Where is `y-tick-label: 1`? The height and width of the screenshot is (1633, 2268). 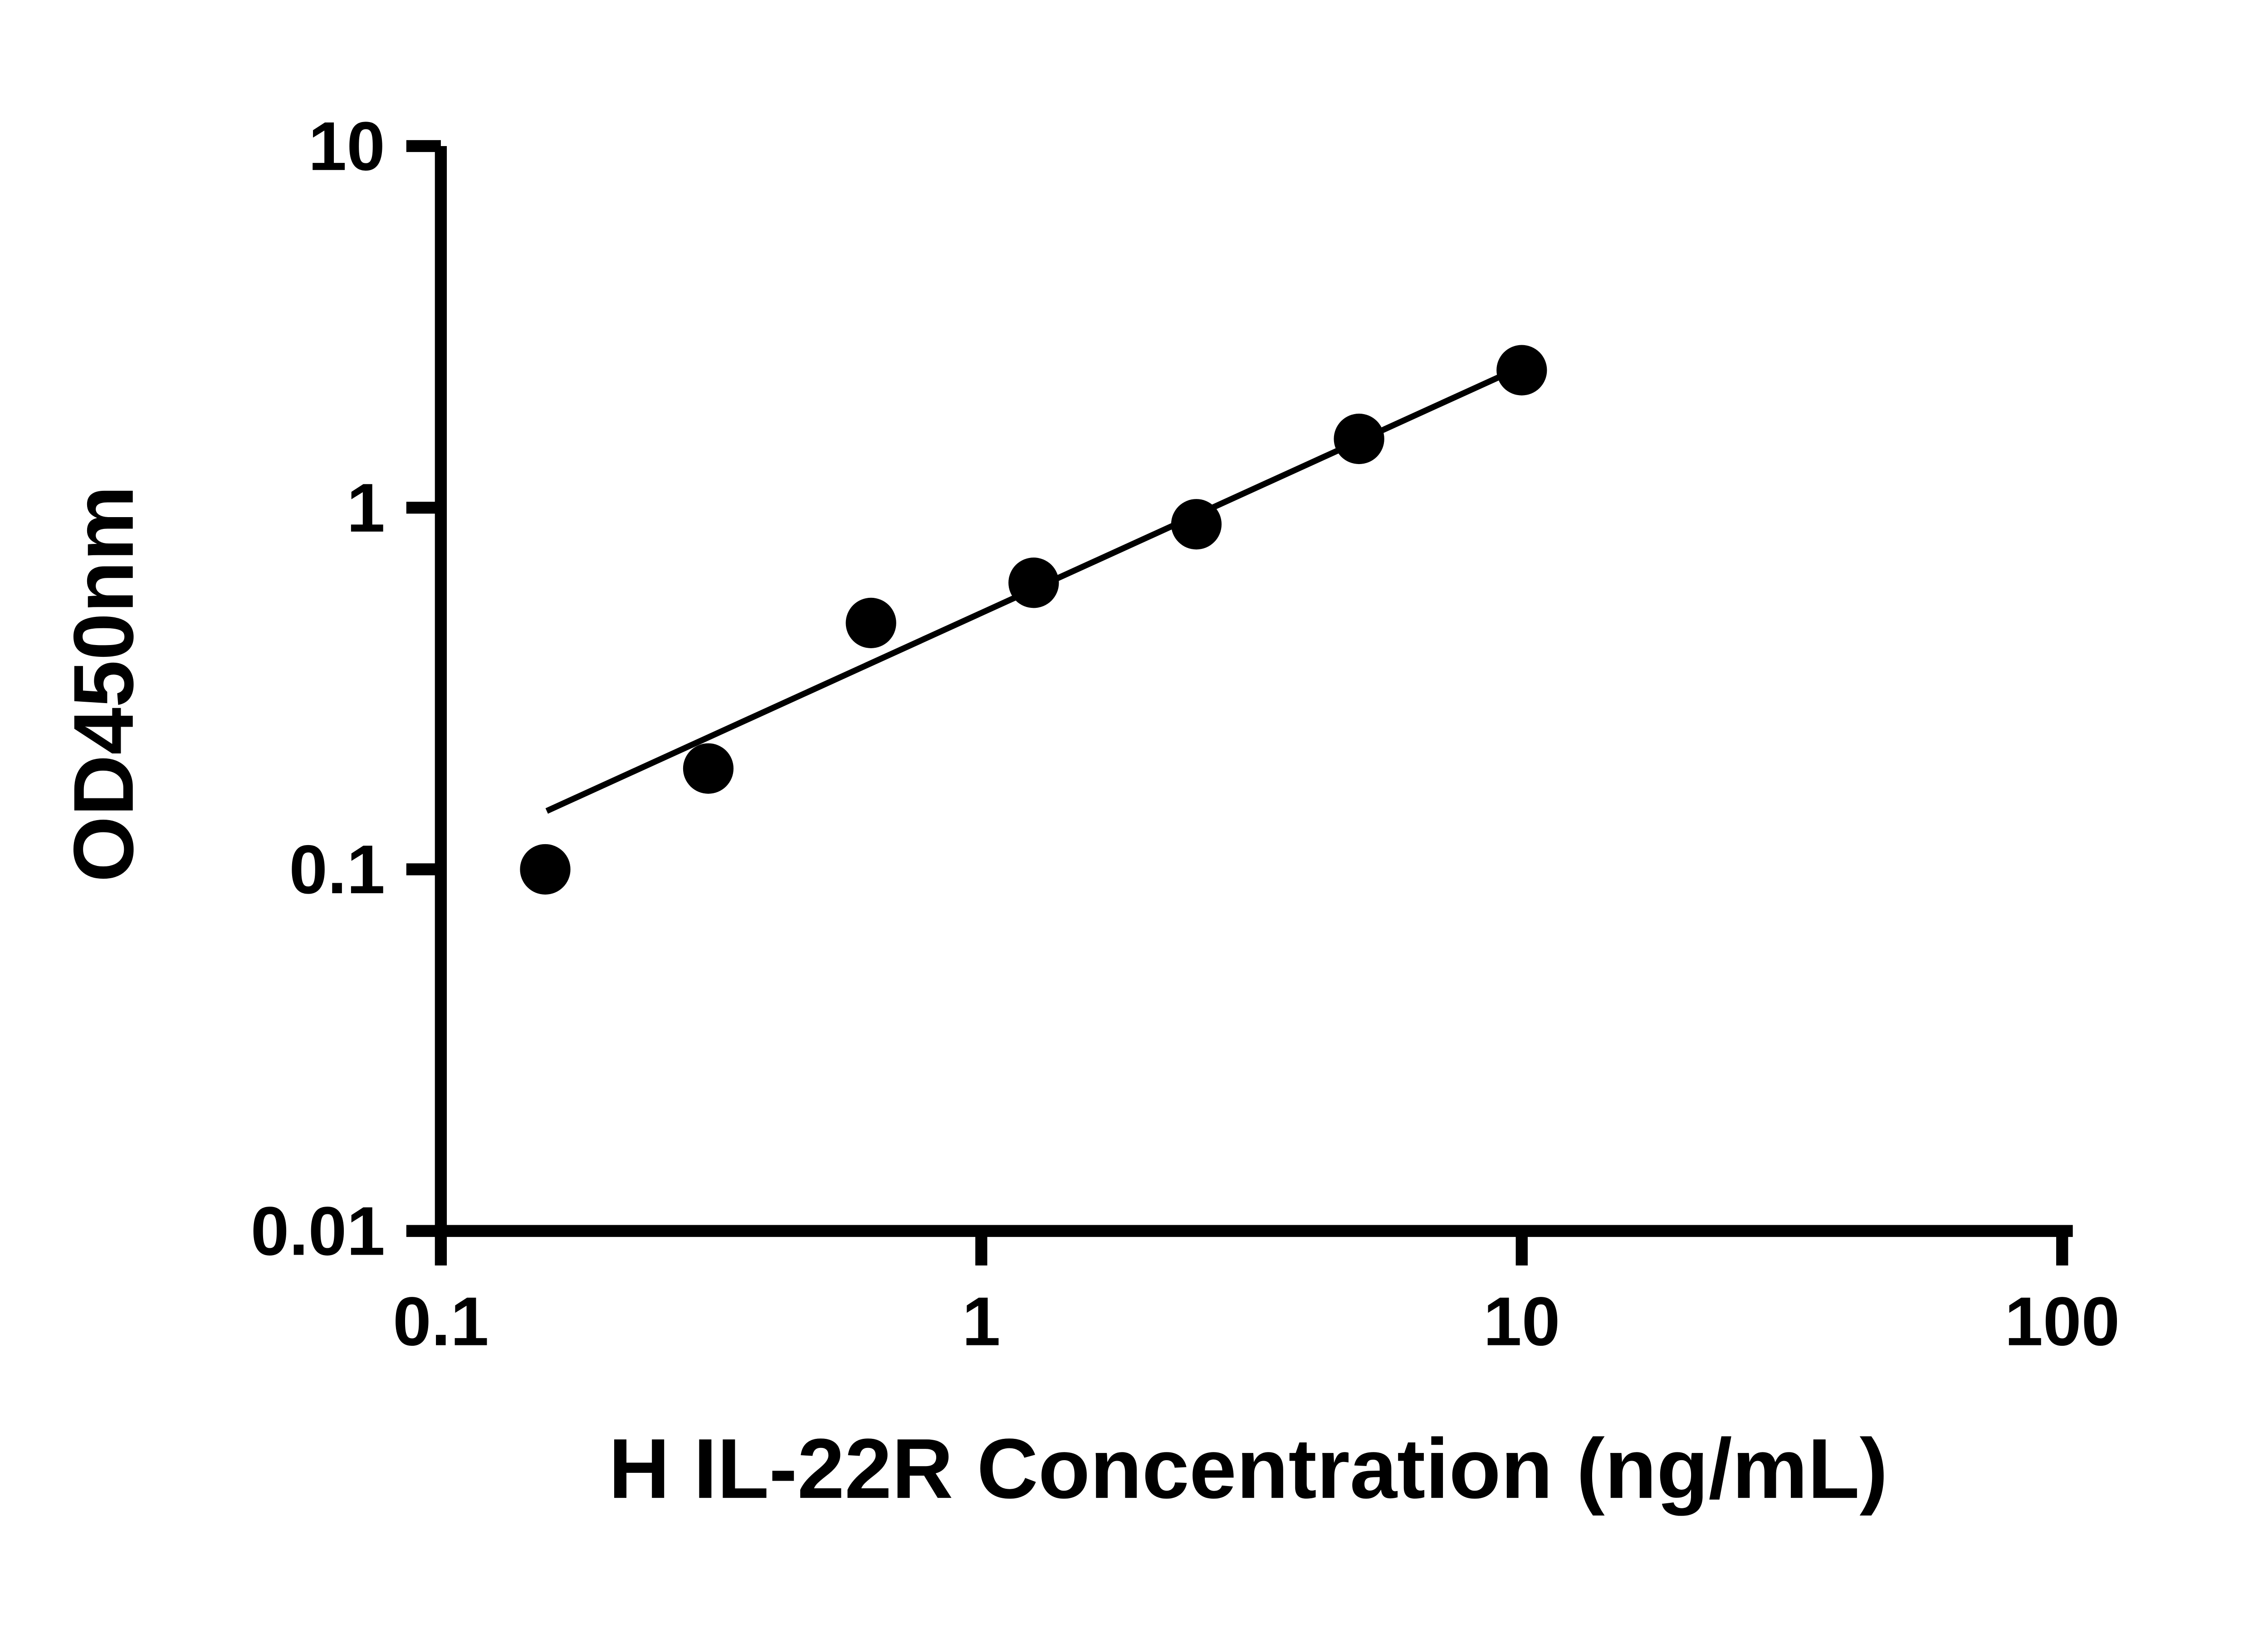 y-tick-label: 1 is located at coordinates (366, 508).